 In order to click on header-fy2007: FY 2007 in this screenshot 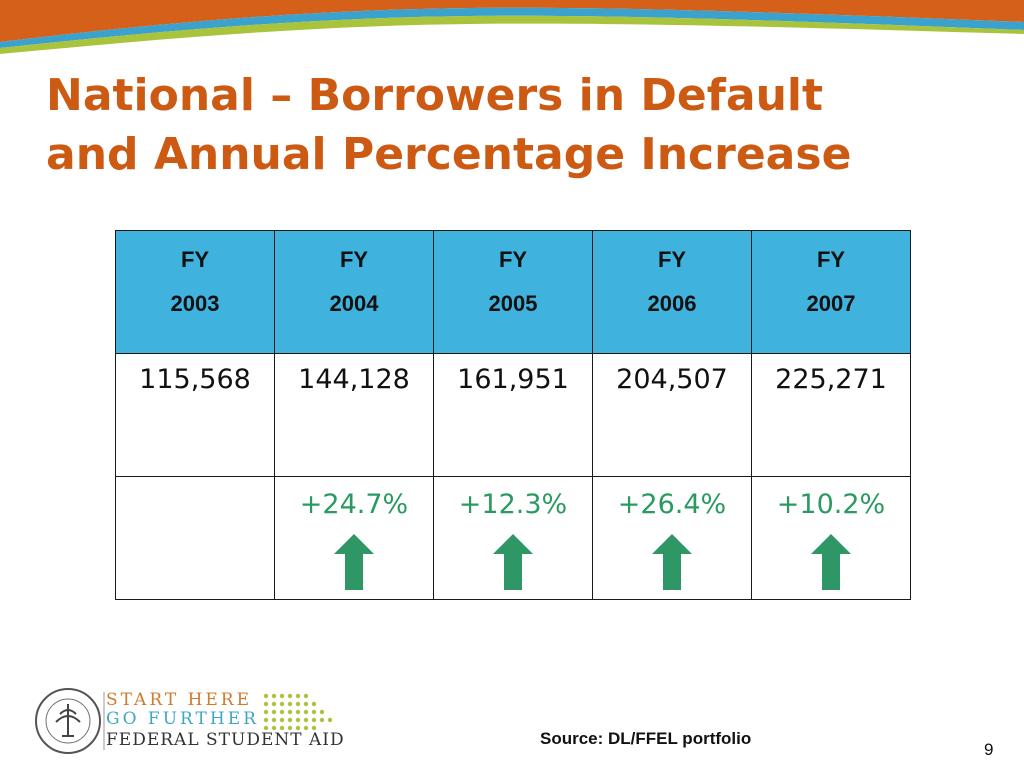, I will do `click(831, 292)`.